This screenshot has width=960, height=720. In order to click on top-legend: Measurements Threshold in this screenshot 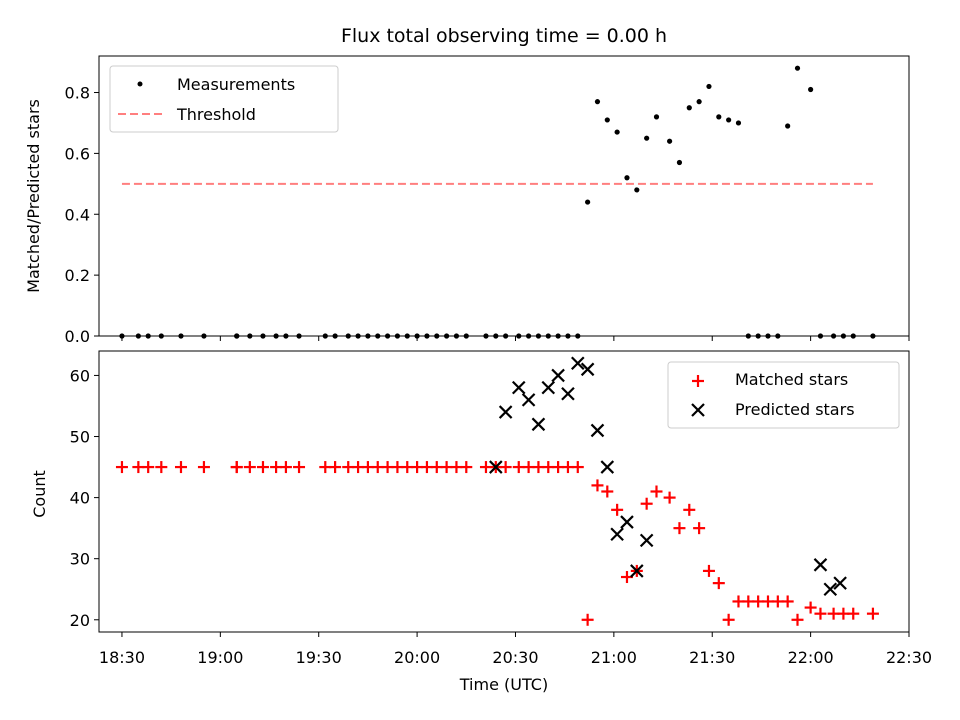, I will do `click(224, 99)`.